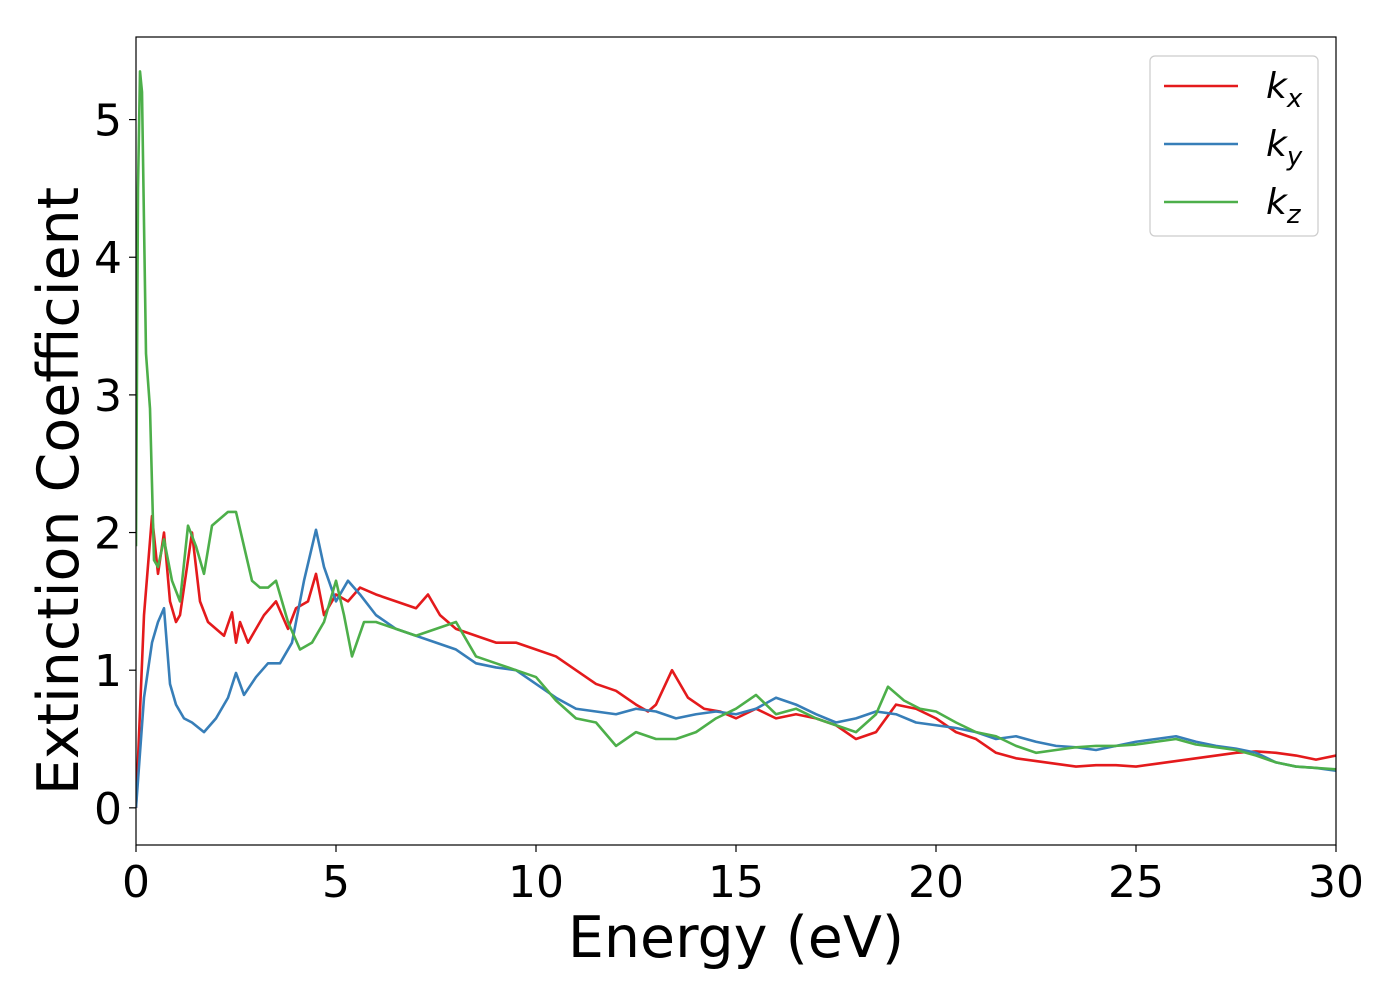  What do you see at coordinates (136, 882) in the screenshot?
I see `x-tick-label: 0` at bounding box center [136, 882].